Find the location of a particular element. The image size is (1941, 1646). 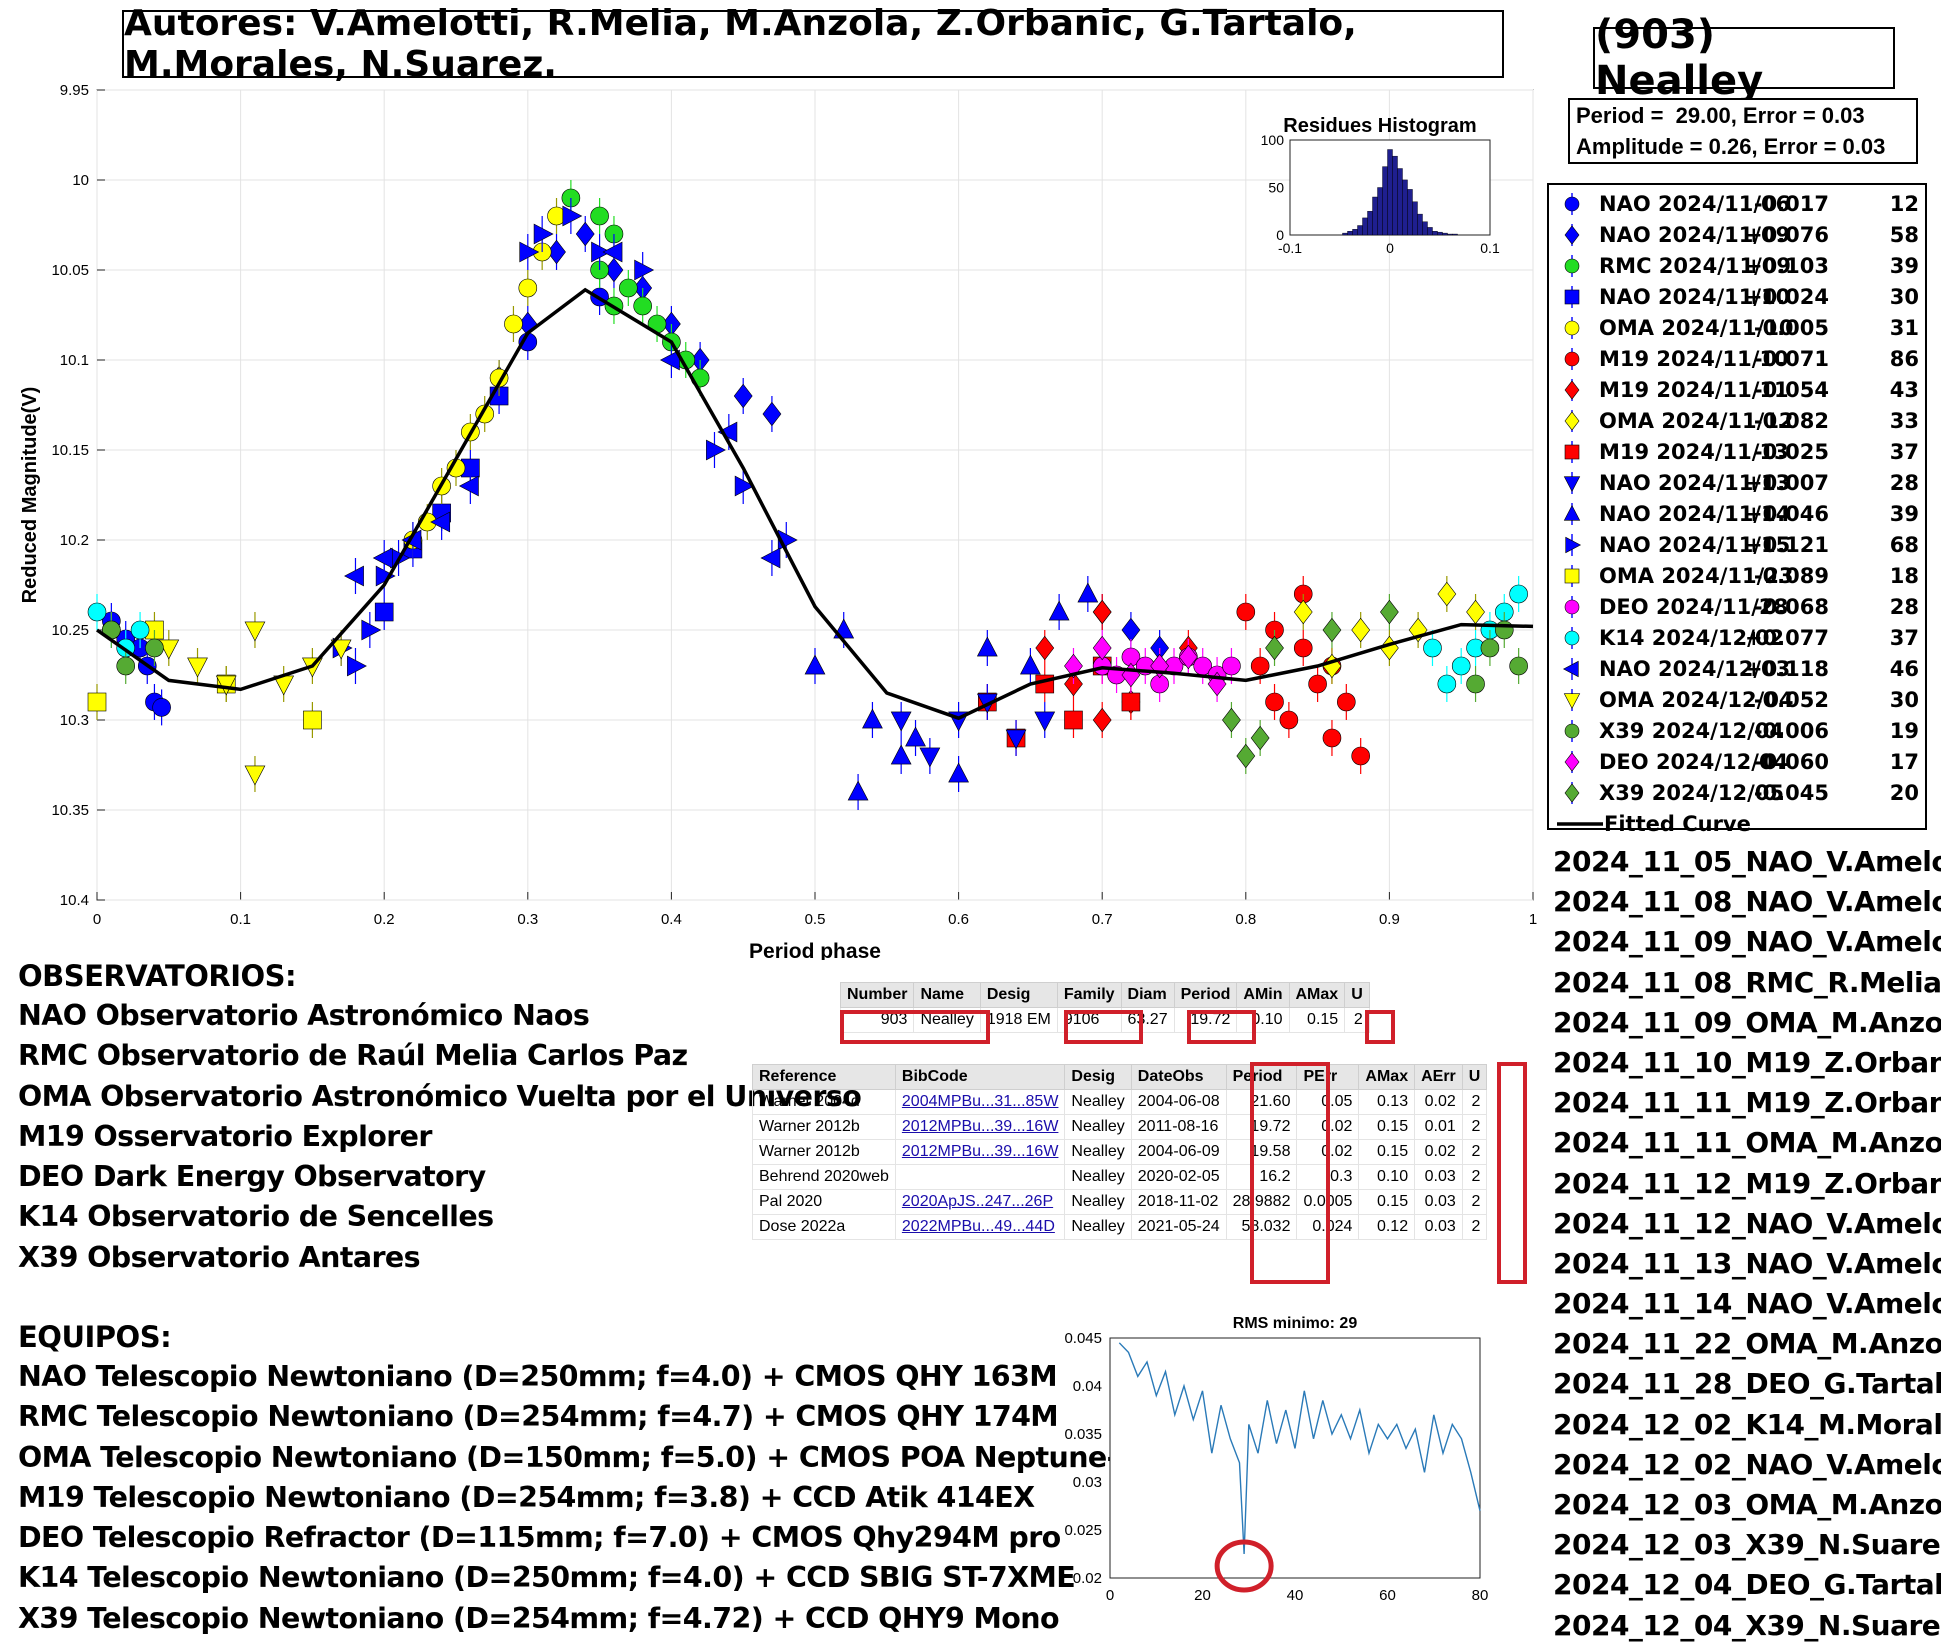

x-tick-label: 0.3 is located at coordinates (527, 919).